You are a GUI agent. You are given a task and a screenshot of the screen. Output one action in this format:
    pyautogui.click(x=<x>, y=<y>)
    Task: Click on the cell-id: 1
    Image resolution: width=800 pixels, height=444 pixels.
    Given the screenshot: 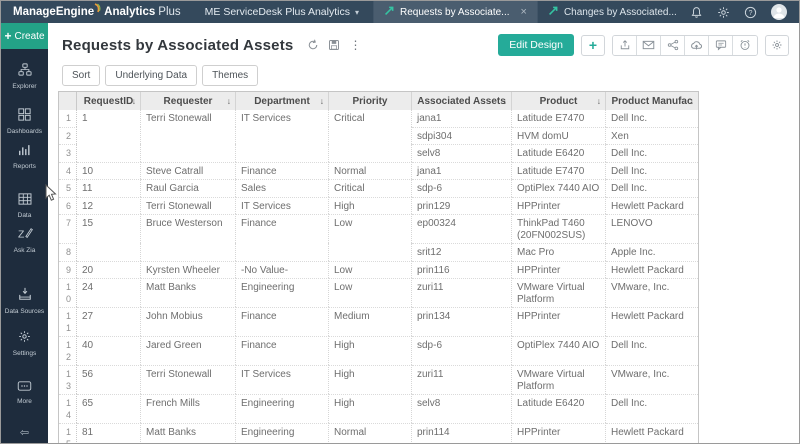 What is the action you would take?
    pyautogui.click(x=109, y=118)
    